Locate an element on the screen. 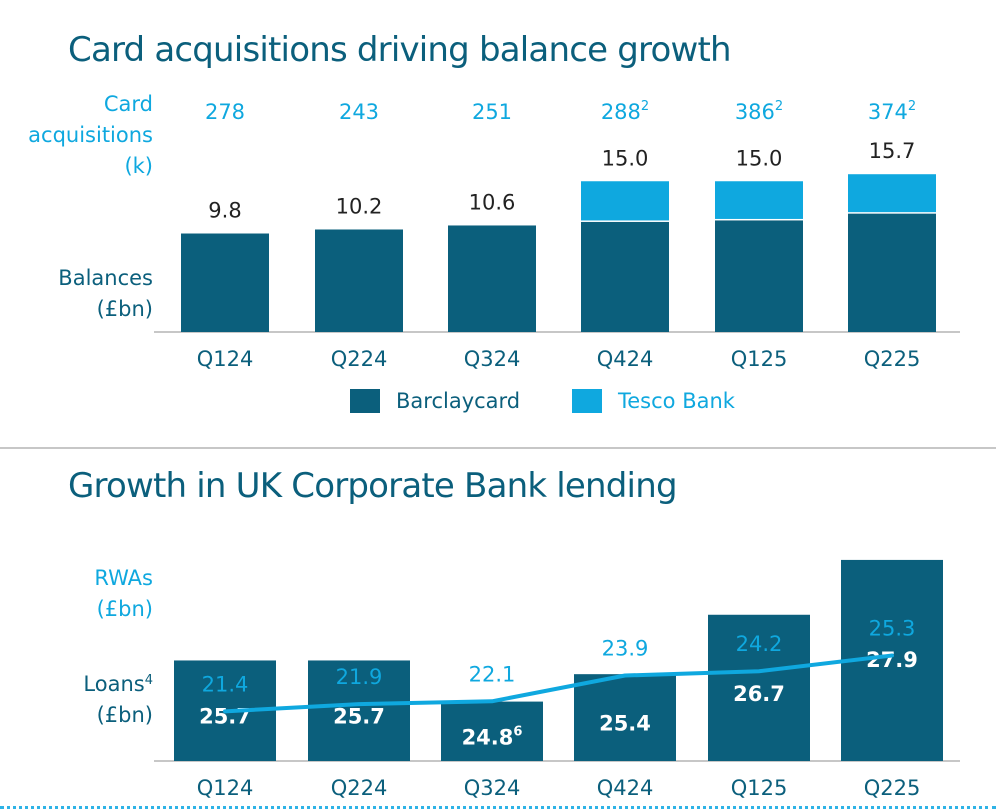  bar-tesco-bank-q225 is located at coordinates (892, 193).